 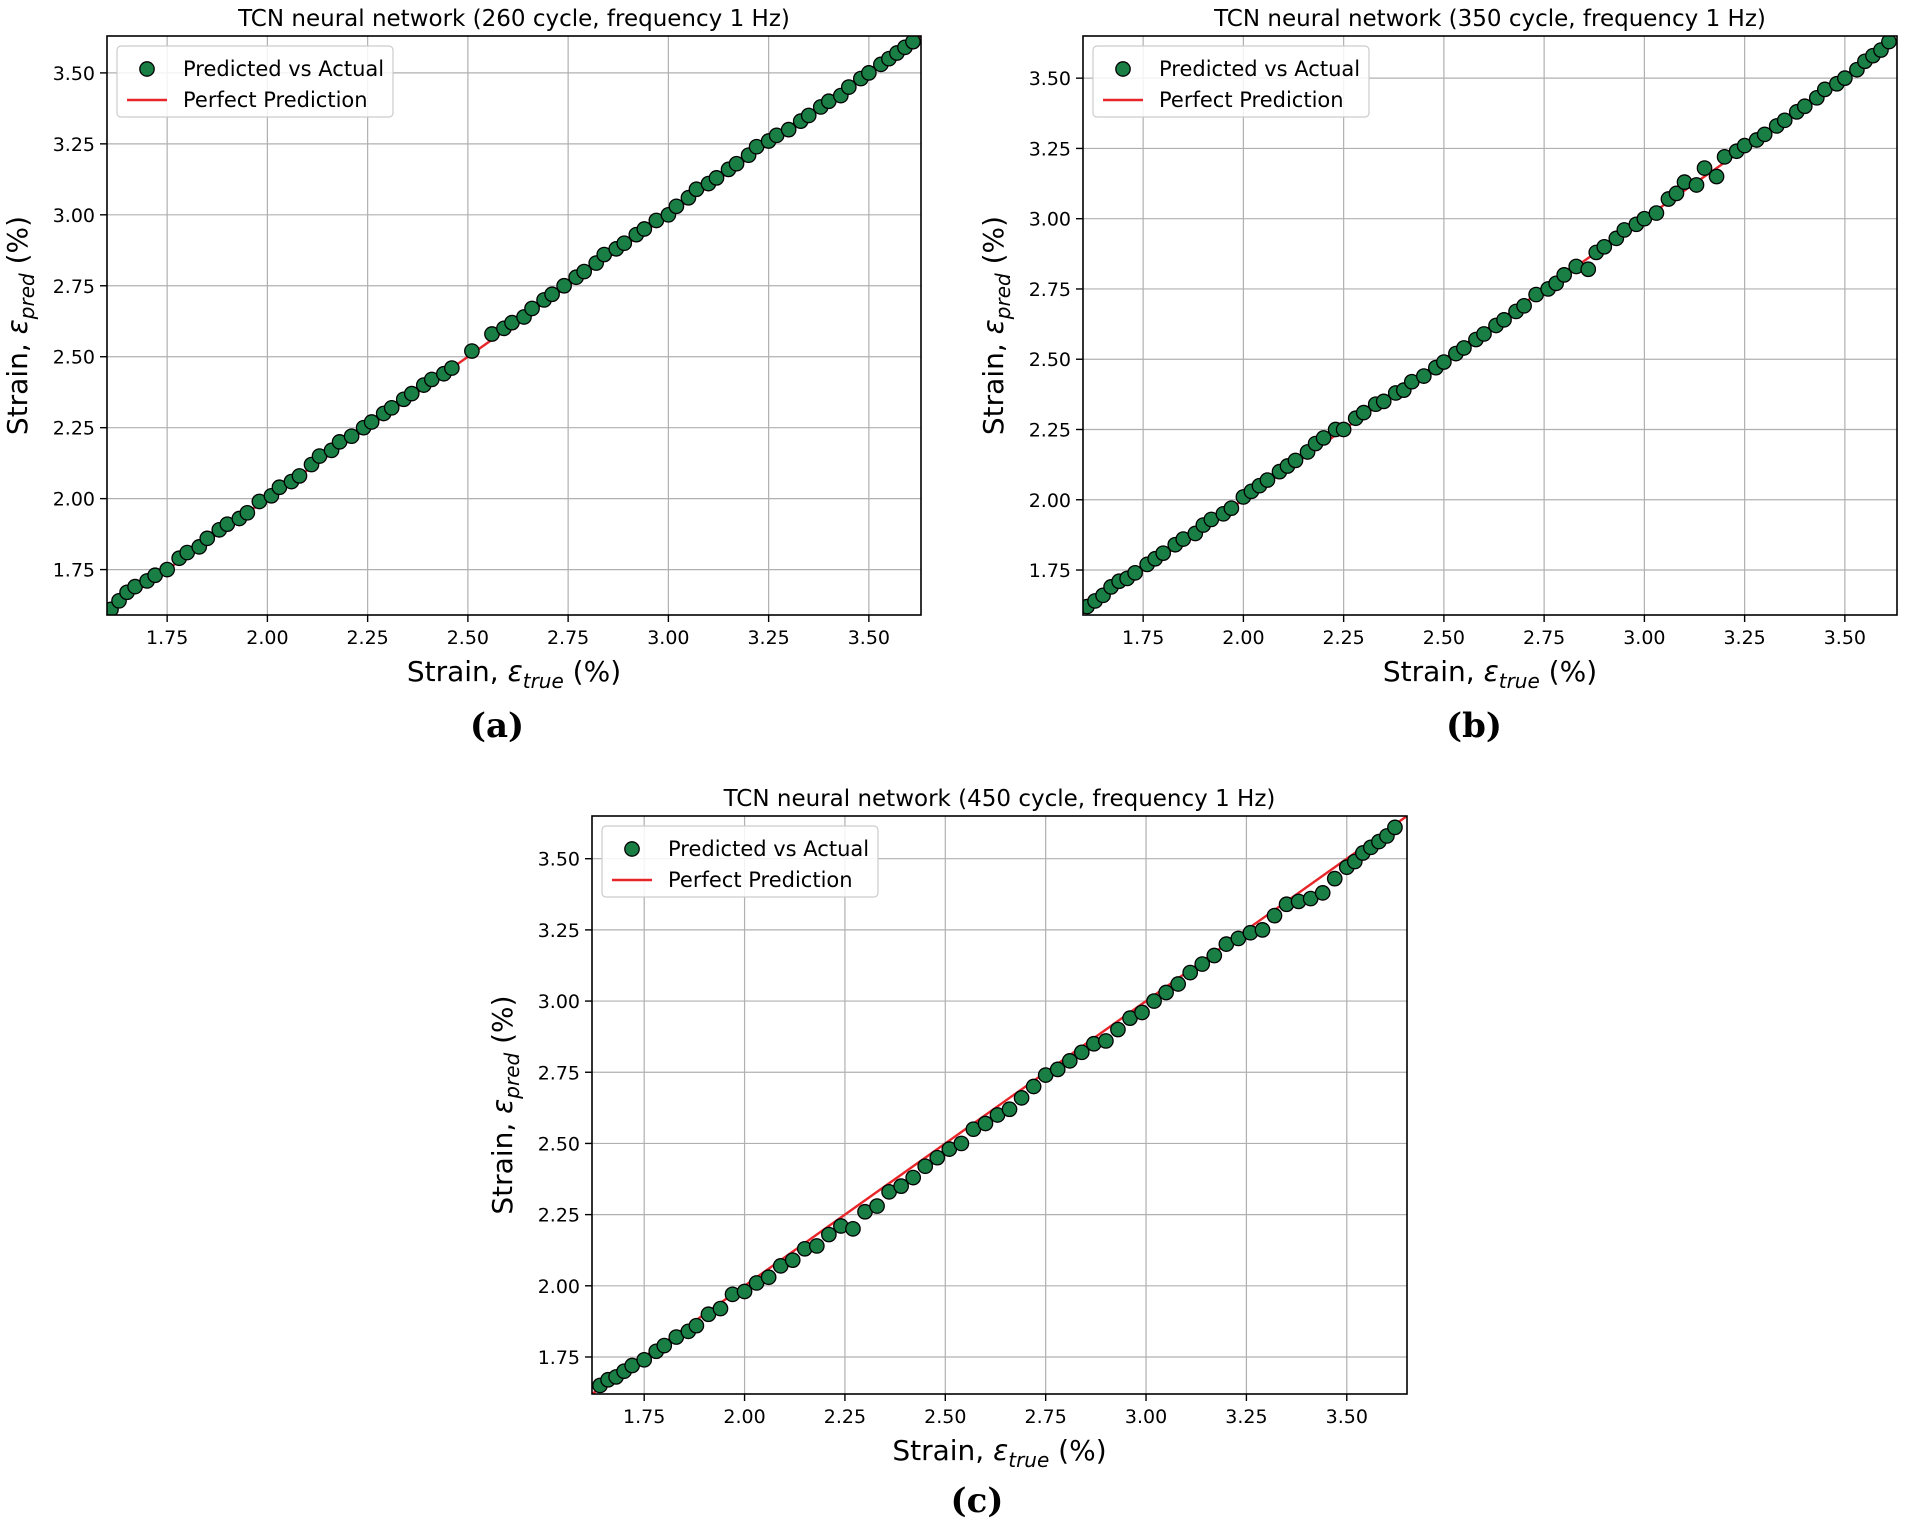 I want to click on label-subscript: pred, so click(x=512, y=1075).